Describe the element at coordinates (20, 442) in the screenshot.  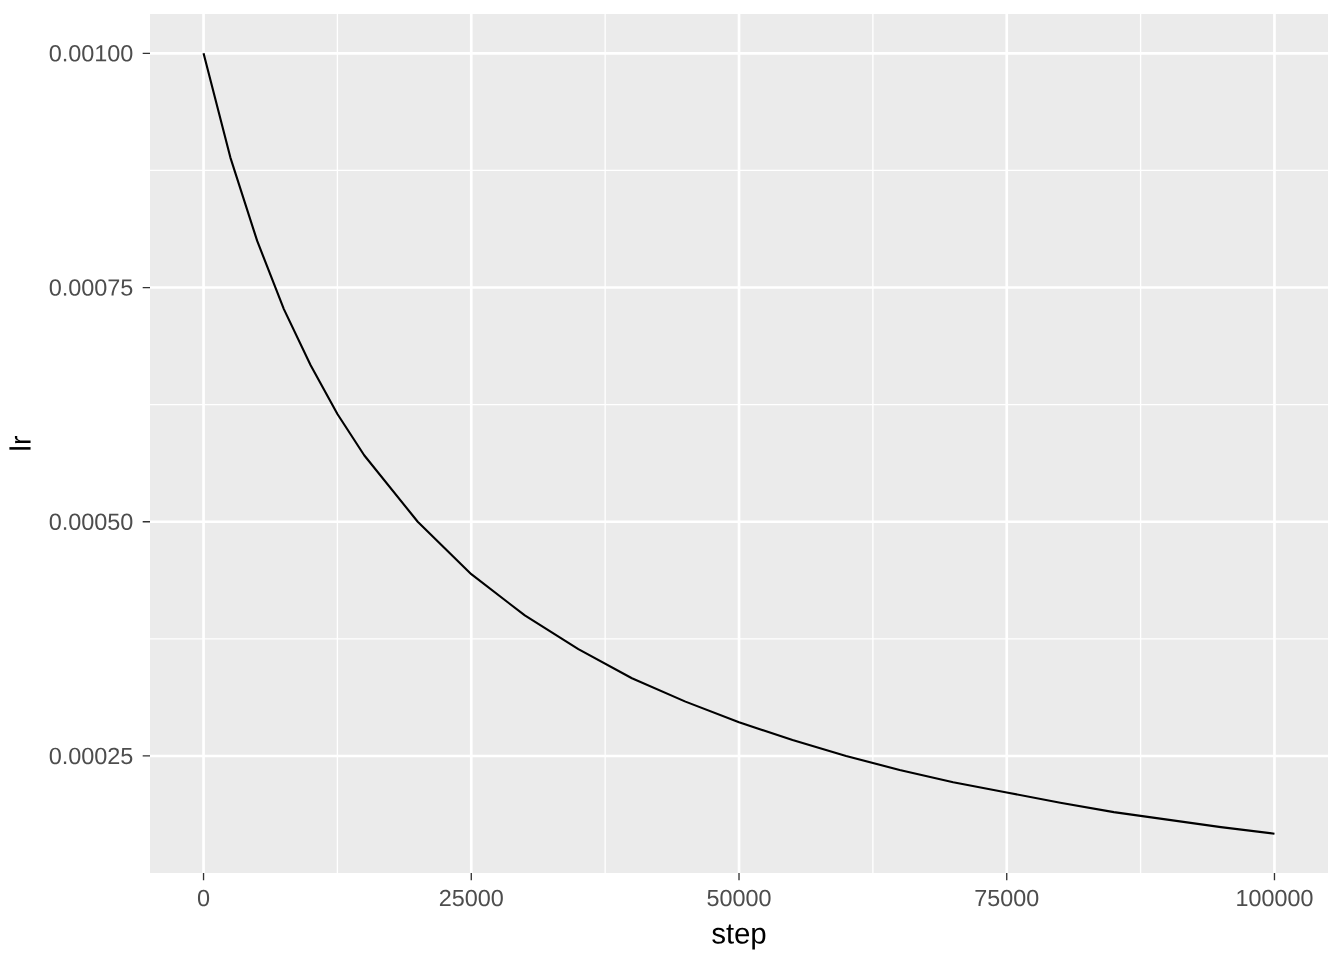
I see `y-axis-title: lr` at that location.